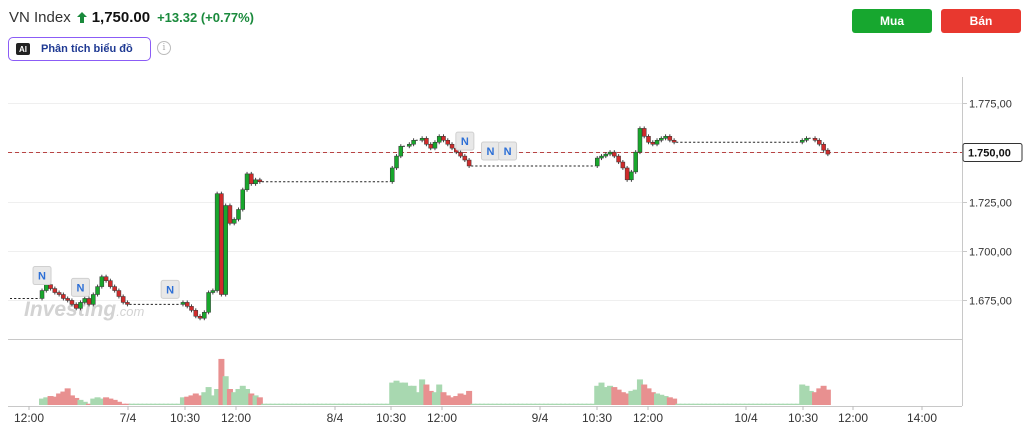 The image size is (1029, 435). Describe the element at coordinates (989, 154) in the screenshot. I see `current-price-label: 1.750,00` at that location.